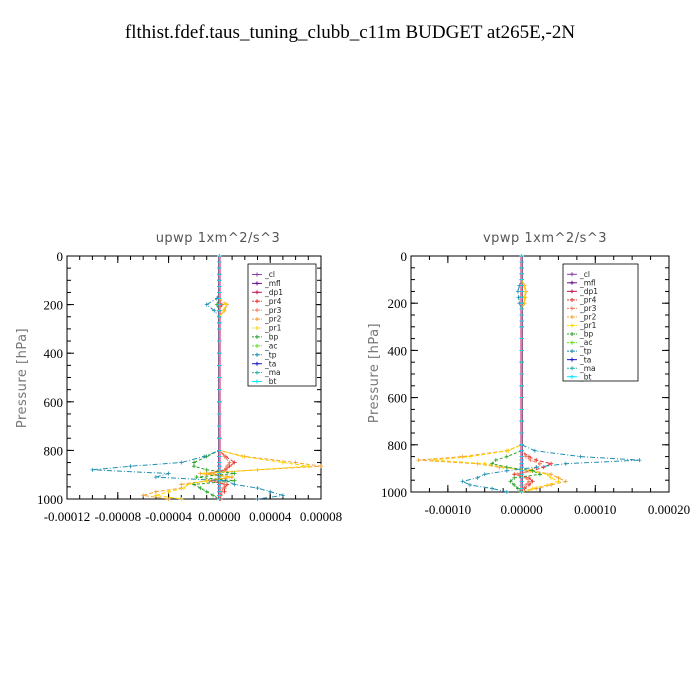 Image resolution: width=700 pixels, height=700 pixels. Describe the element at coordinates (270, 516) in the screenshot. I see `upwp-x-tick-label: 0.00004` at that location.